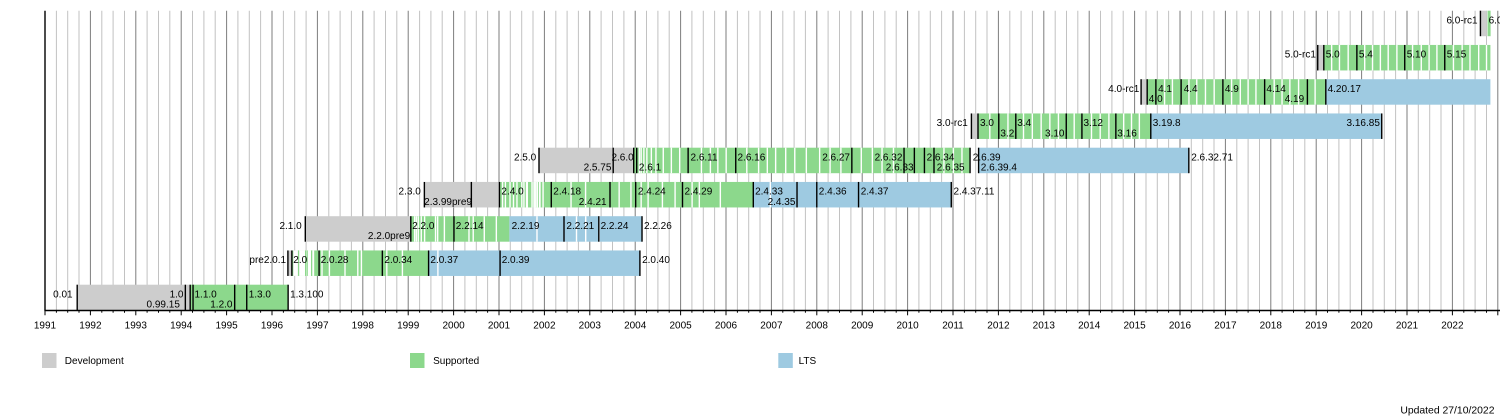 This screenshot has width=1500, height=420. I want to click on svg-text: 3.16.85, so click(1364, 123).